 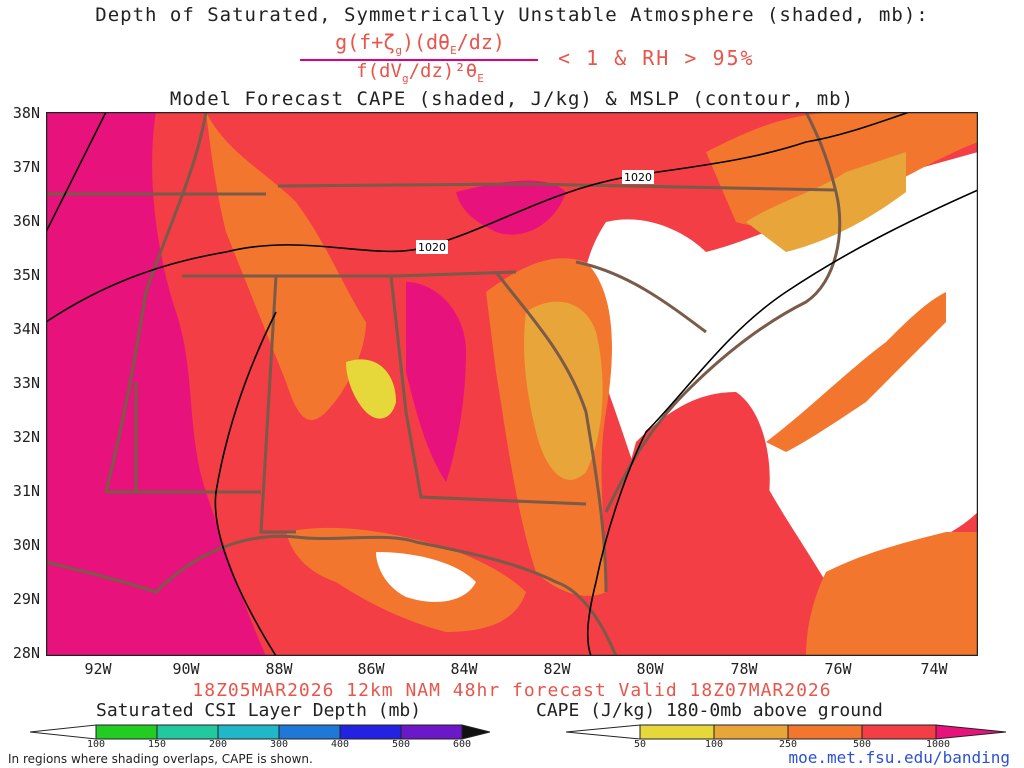 I want to click on formula-denominator: f(dVg/dz)²θE, so click(x=420, y=72).